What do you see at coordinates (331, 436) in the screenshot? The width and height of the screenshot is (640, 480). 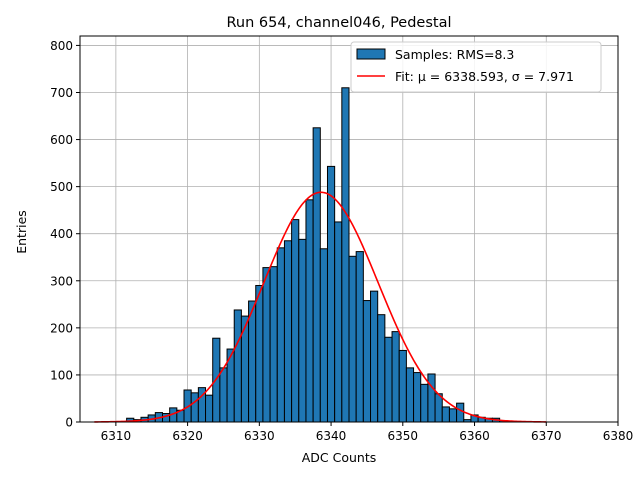 I see `x-tick-label: 6340` at bounding box center [331, 436].